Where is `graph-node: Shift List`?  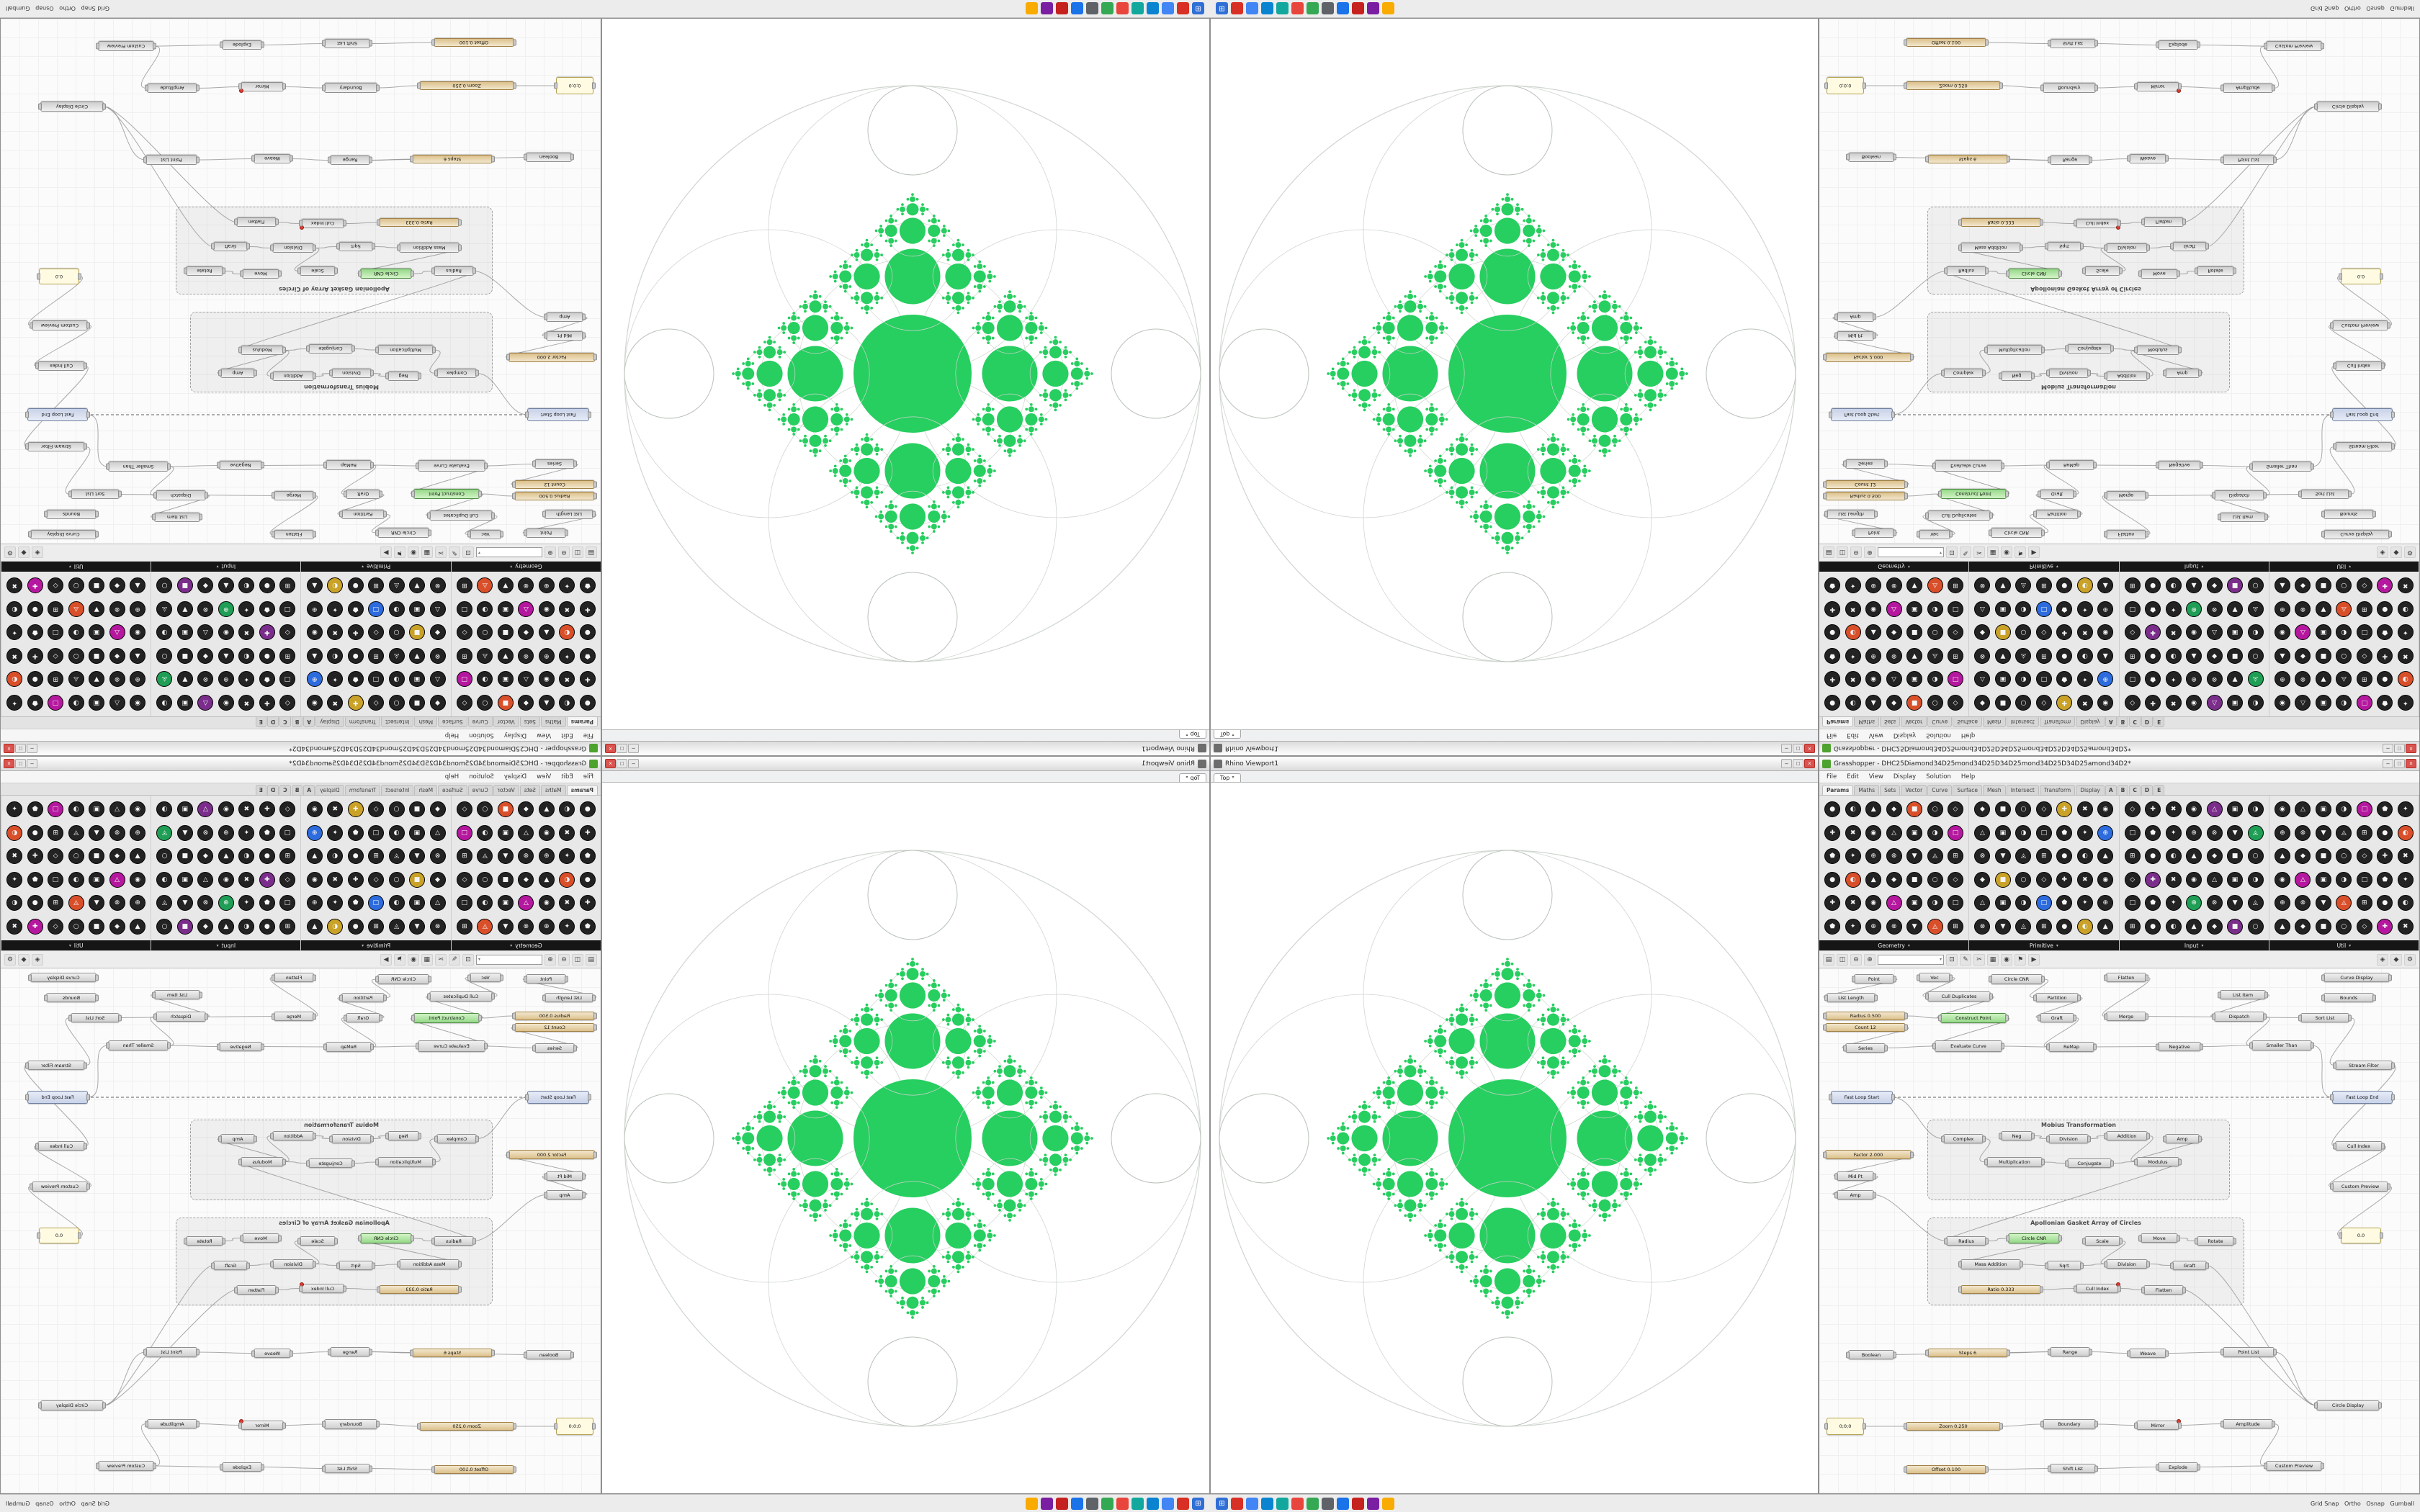
graph-node: Shift List is located at coordinates (347, 1468).